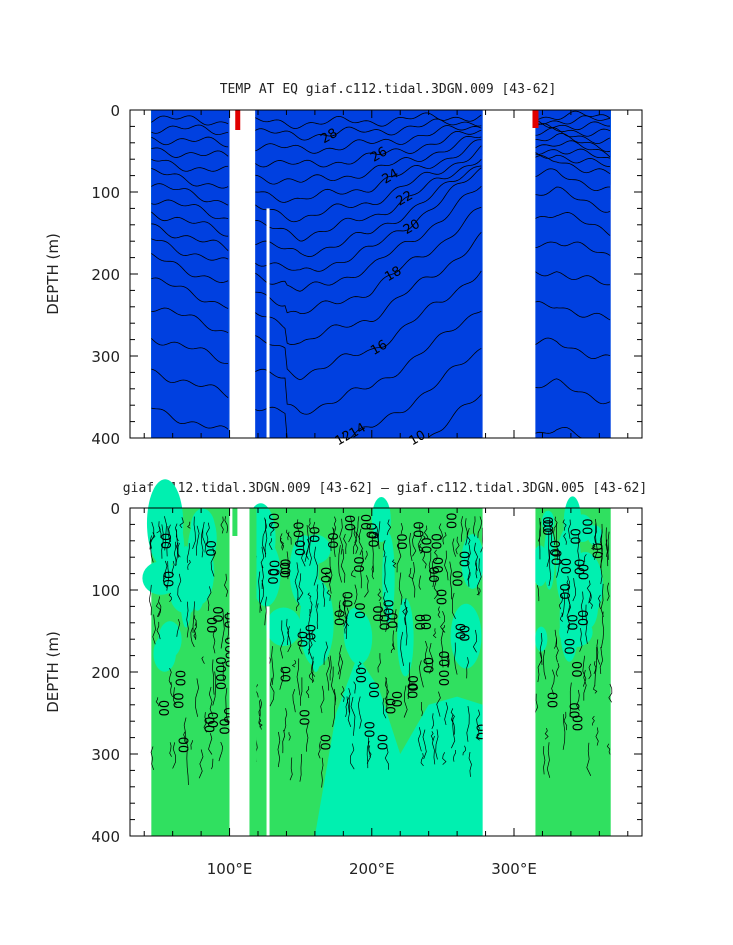  I want to click on difference-y-tick-label: 400, so click(105, 837).